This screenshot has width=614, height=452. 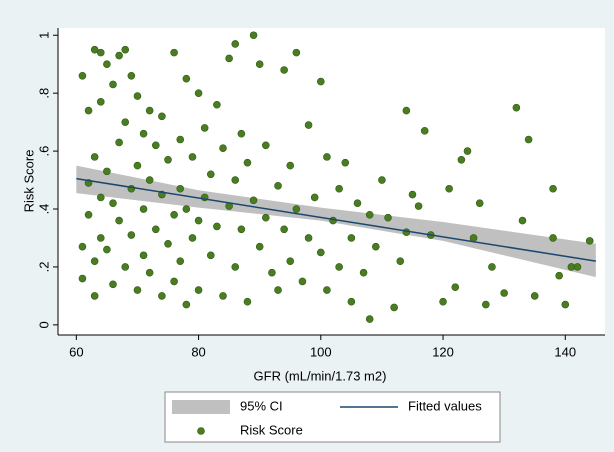 I want to click on x-tick-label: 140, so click(x=565, y=351).